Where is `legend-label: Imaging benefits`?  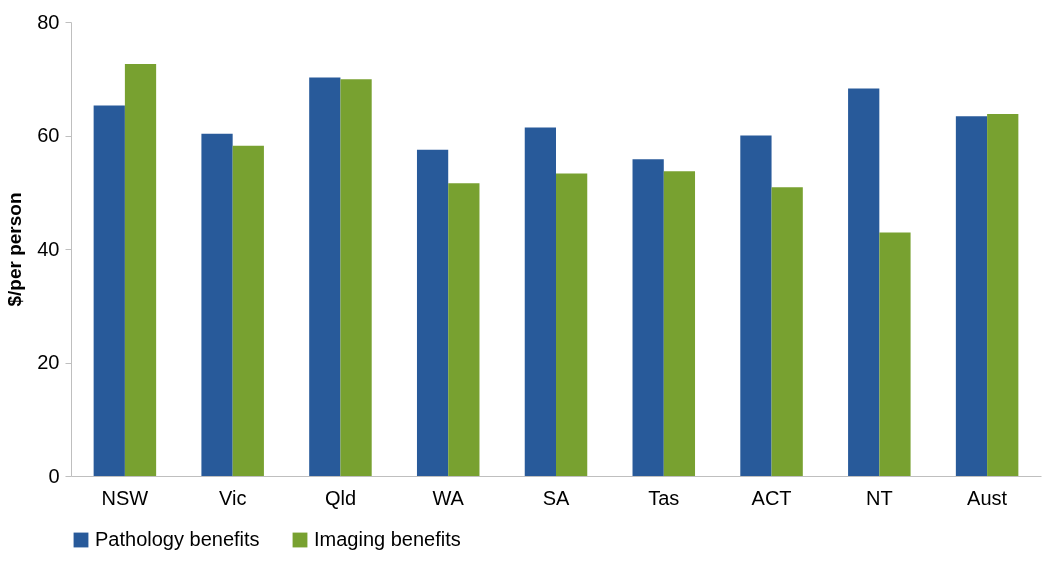 legend-label: Imaging benefits is located at coordinates (387, 539).